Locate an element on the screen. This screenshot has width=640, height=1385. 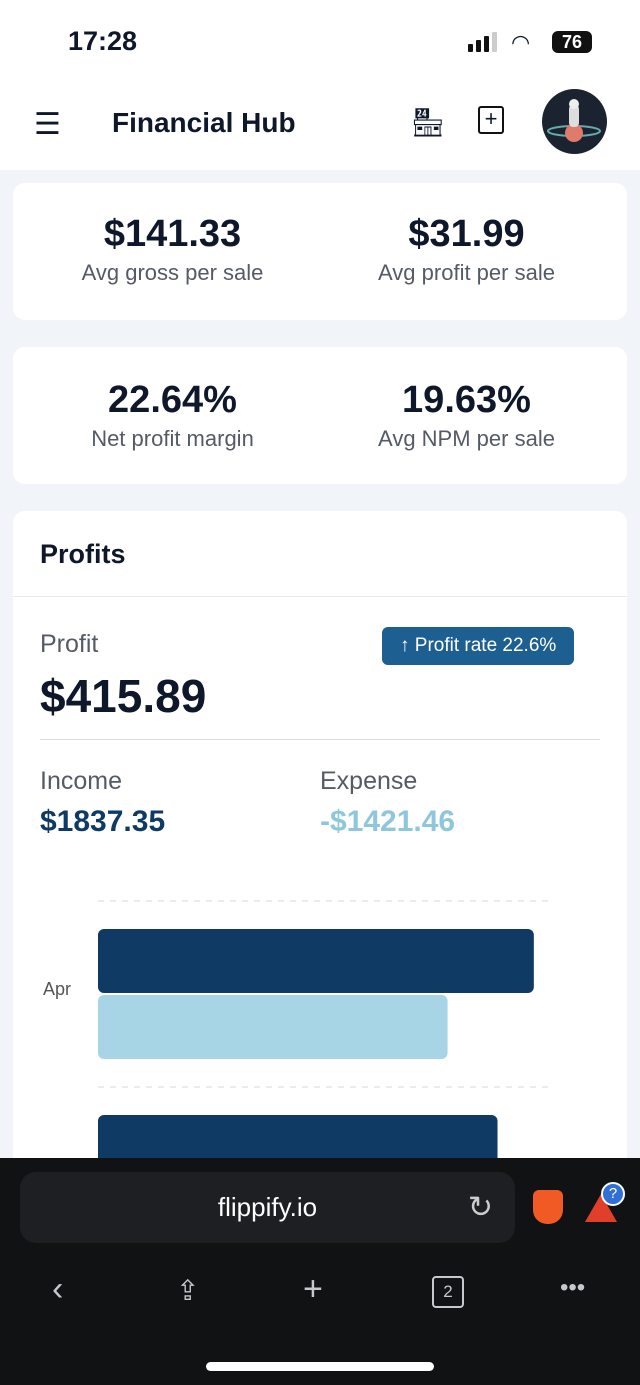
income-label: Income is located at coordinates (81, 781).